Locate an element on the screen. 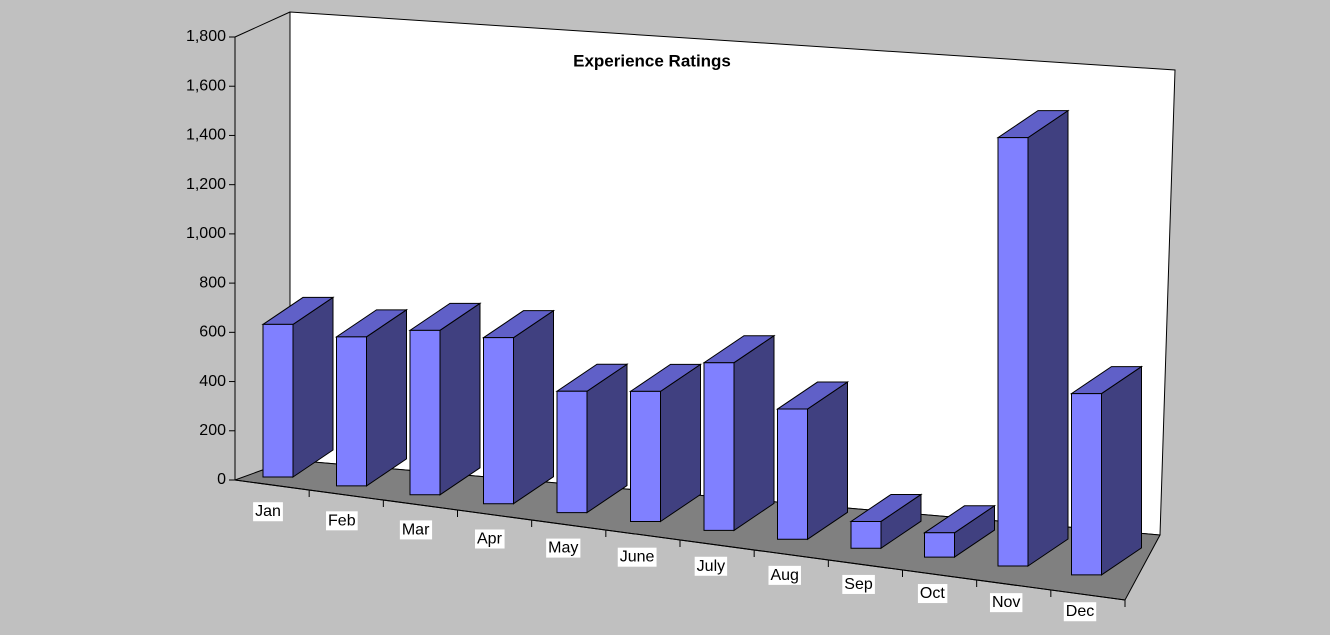 This screenshot has height=635, width=1330. y-tick-label: 1,200 is located at coordinates (206, 184).